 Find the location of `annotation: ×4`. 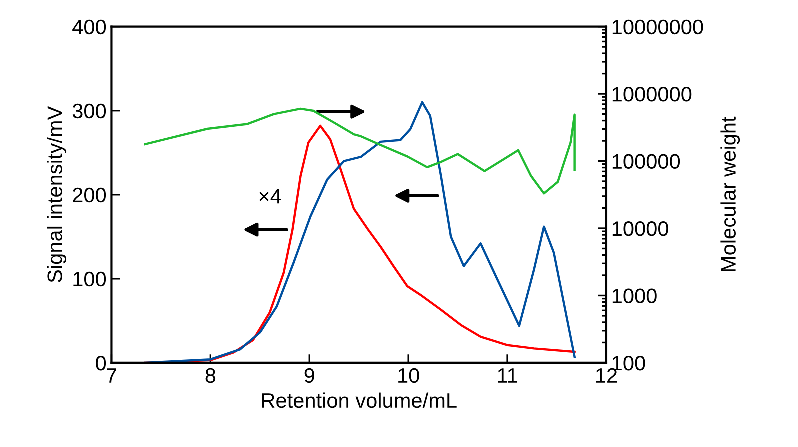

annotation: ×4 is located at coordinates (271, 196).